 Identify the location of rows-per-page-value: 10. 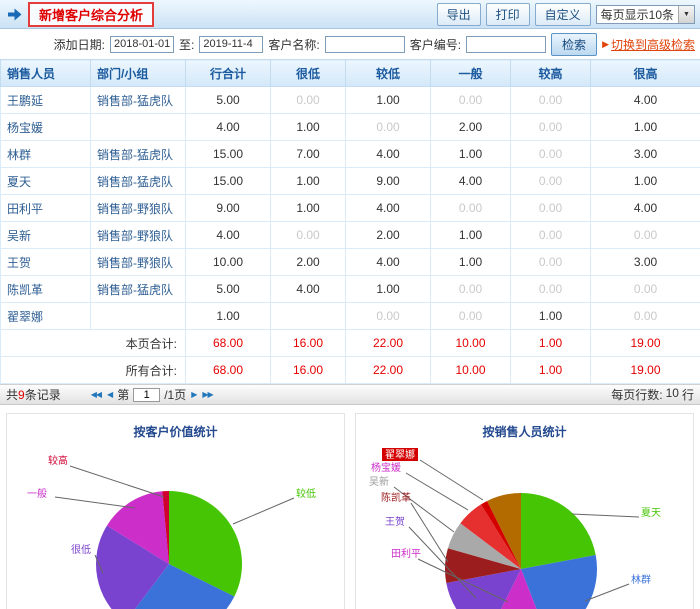
(672, 393).